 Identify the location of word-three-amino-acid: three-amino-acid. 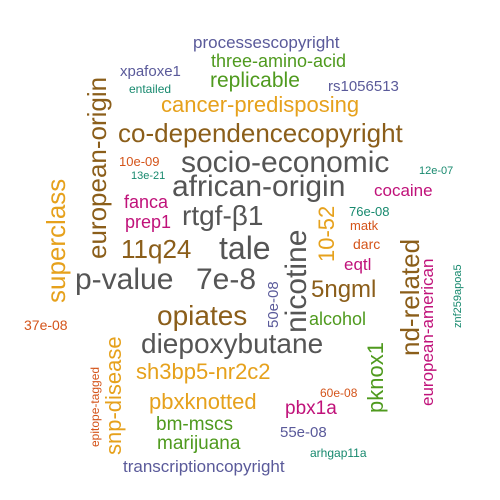
(279, 61).